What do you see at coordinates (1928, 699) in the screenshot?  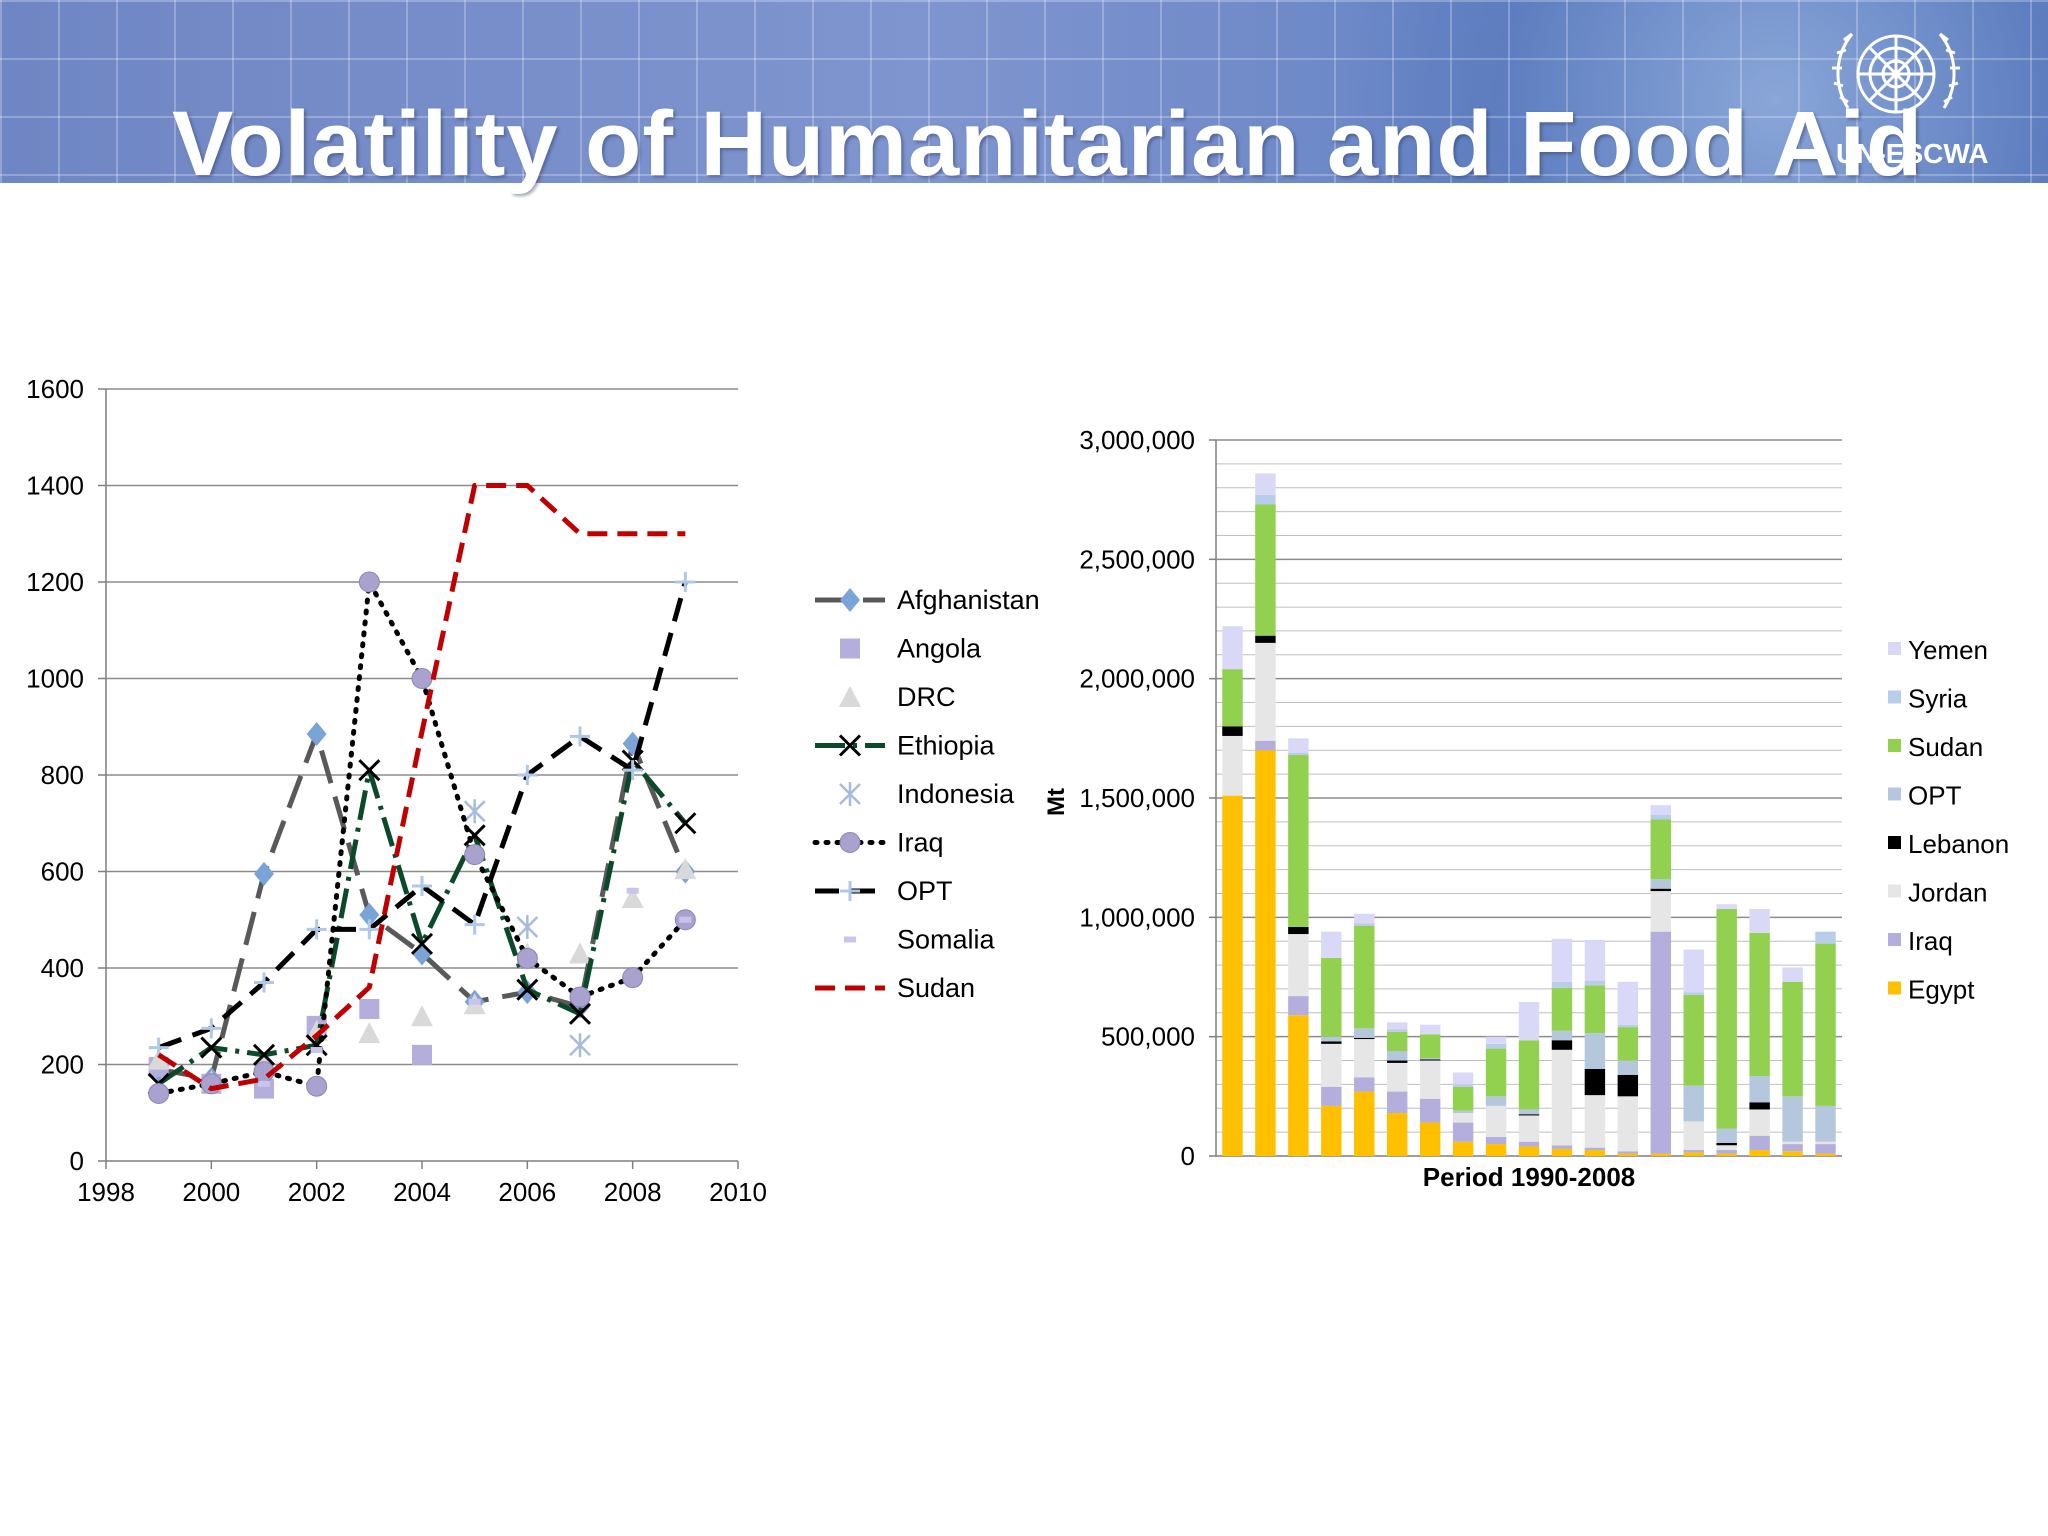 I see `legend-item-syria: Syria` at bounding box center [1928, 699].